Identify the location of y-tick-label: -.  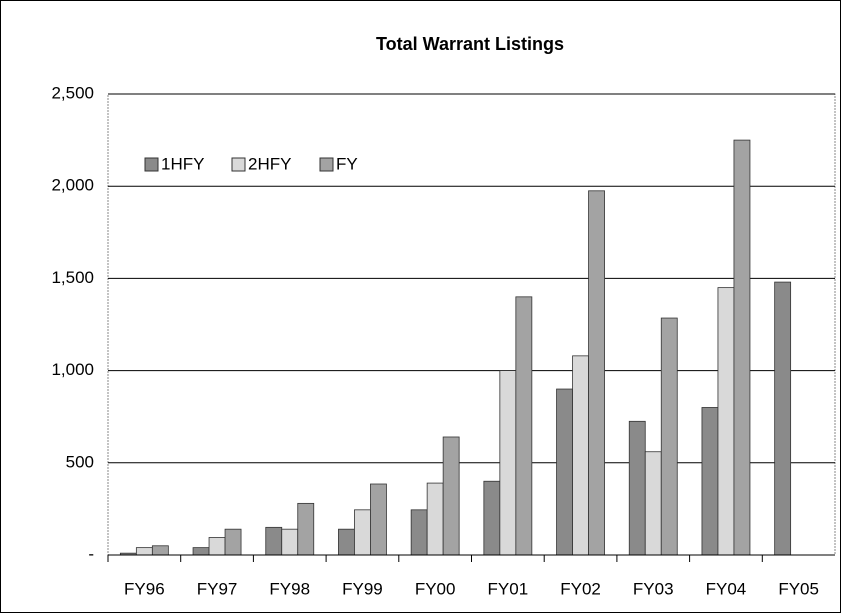
(91, 553).